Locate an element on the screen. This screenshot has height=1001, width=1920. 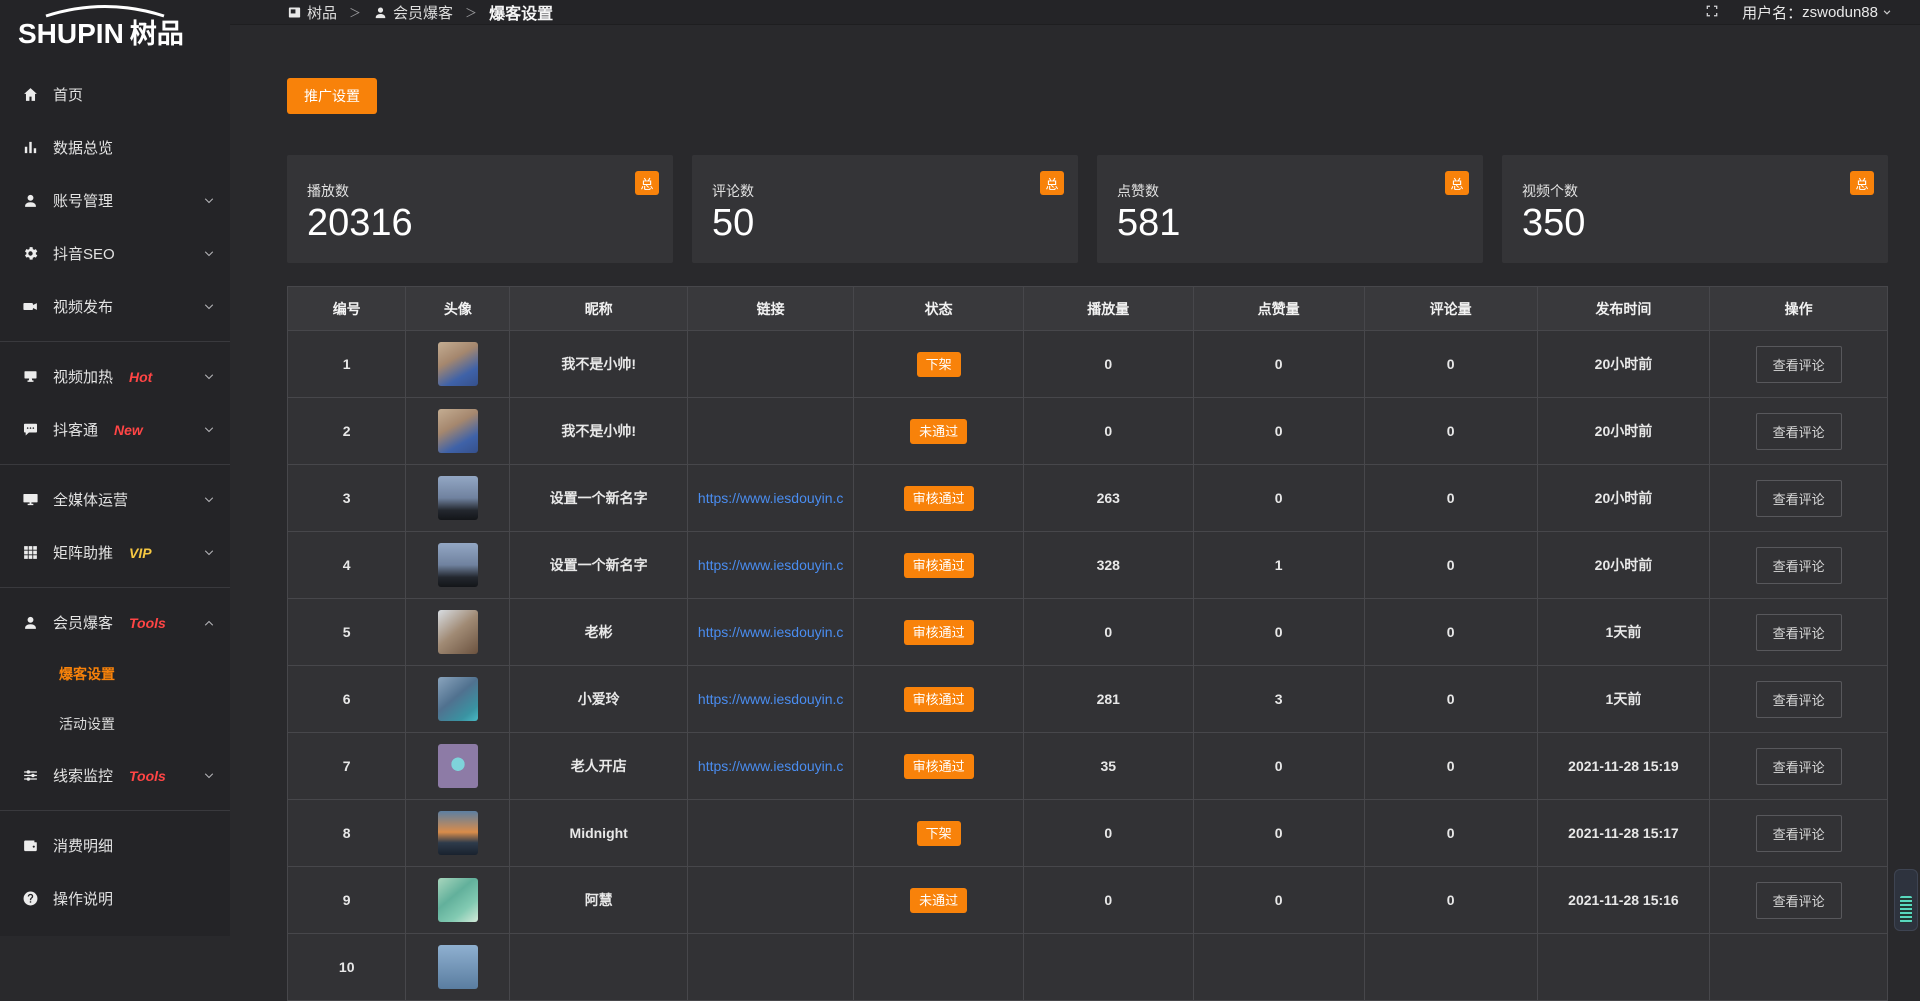
table-row: 10 is located at coordinates (1087, 967).